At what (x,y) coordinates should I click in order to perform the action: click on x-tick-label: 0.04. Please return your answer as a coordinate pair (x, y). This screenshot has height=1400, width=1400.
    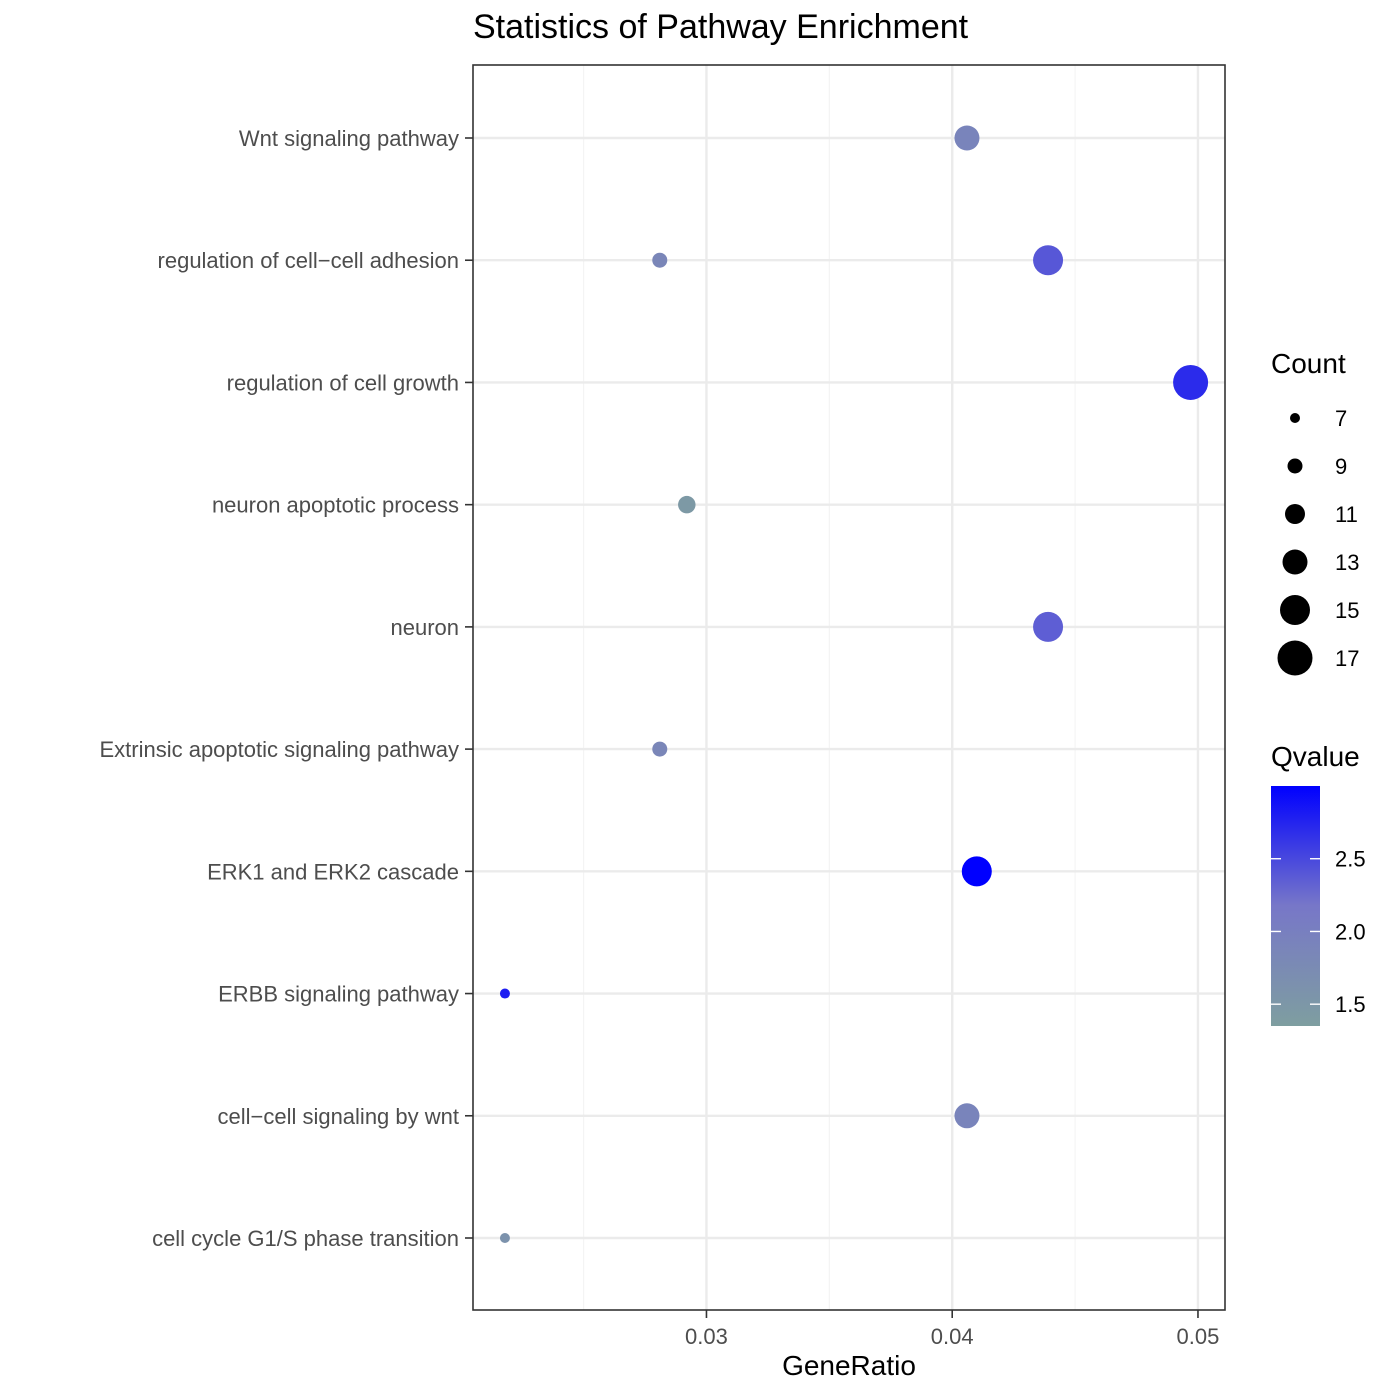
    Looking at the image, I should click on (952, 1336).